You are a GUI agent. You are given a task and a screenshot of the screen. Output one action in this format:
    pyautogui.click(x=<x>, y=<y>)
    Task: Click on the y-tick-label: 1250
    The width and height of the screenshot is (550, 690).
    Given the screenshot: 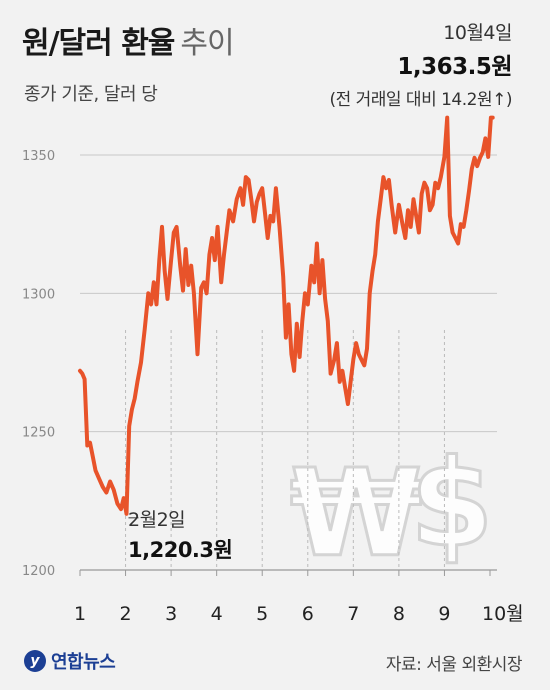 What is the action you would take?
    pyautogui.click(x=38, y=433)
    